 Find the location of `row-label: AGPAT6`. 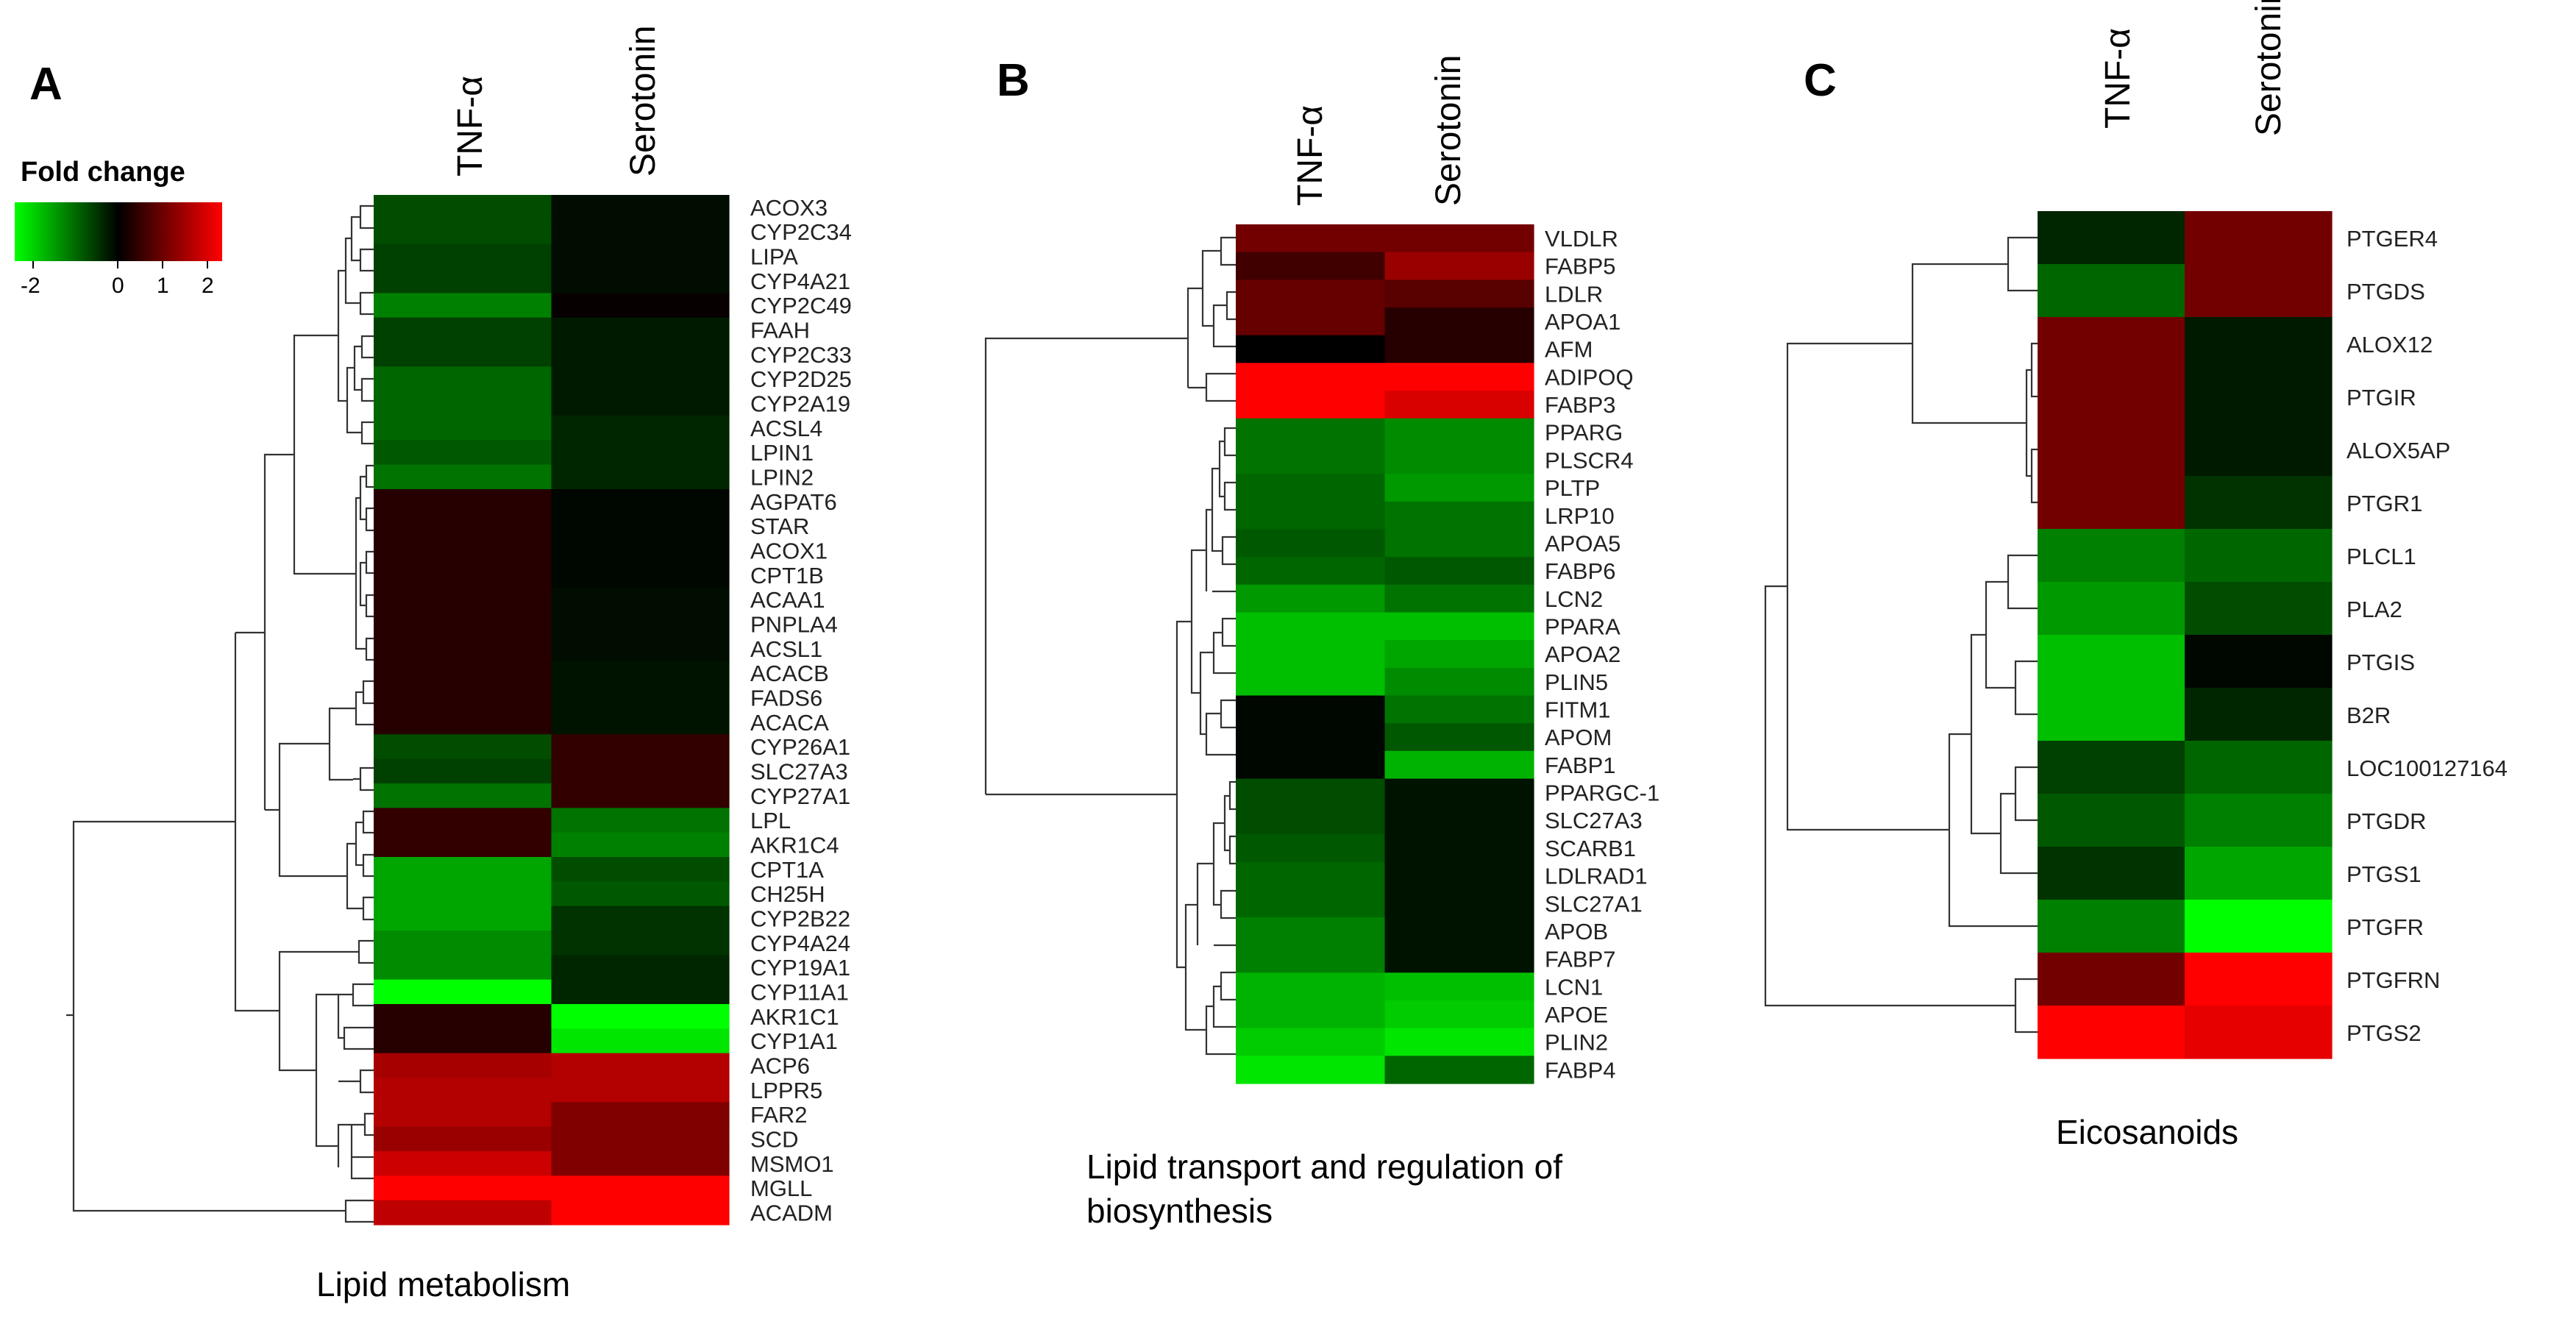

row-label: AGPAT6 is located at coordinates (793, 502).